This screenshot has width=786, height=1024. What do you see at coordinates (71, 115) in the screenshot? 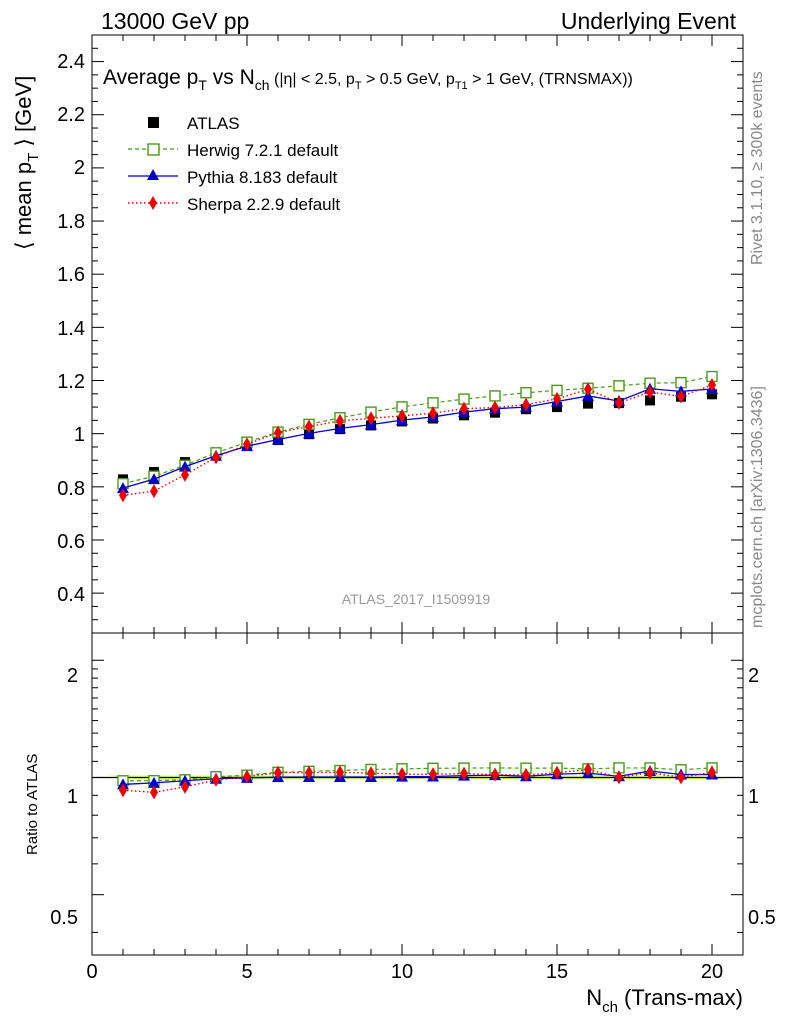
I see `y-tick-label: 2.2` at bounding box center [71, 115].